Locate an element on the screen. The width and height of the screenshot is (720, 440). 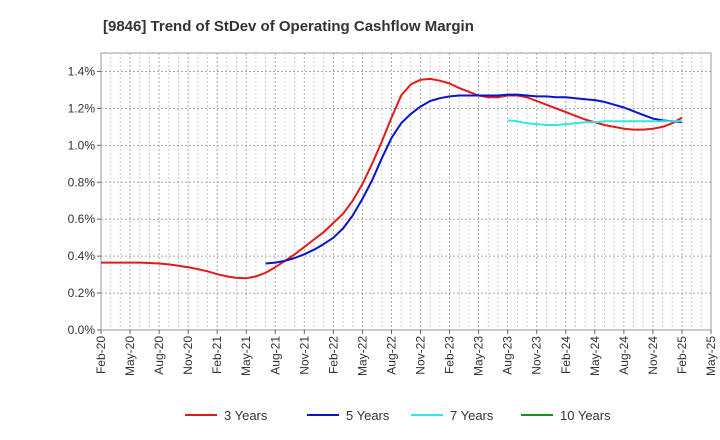
x-tick-label: May-20 is located at coordinates (130, 356).